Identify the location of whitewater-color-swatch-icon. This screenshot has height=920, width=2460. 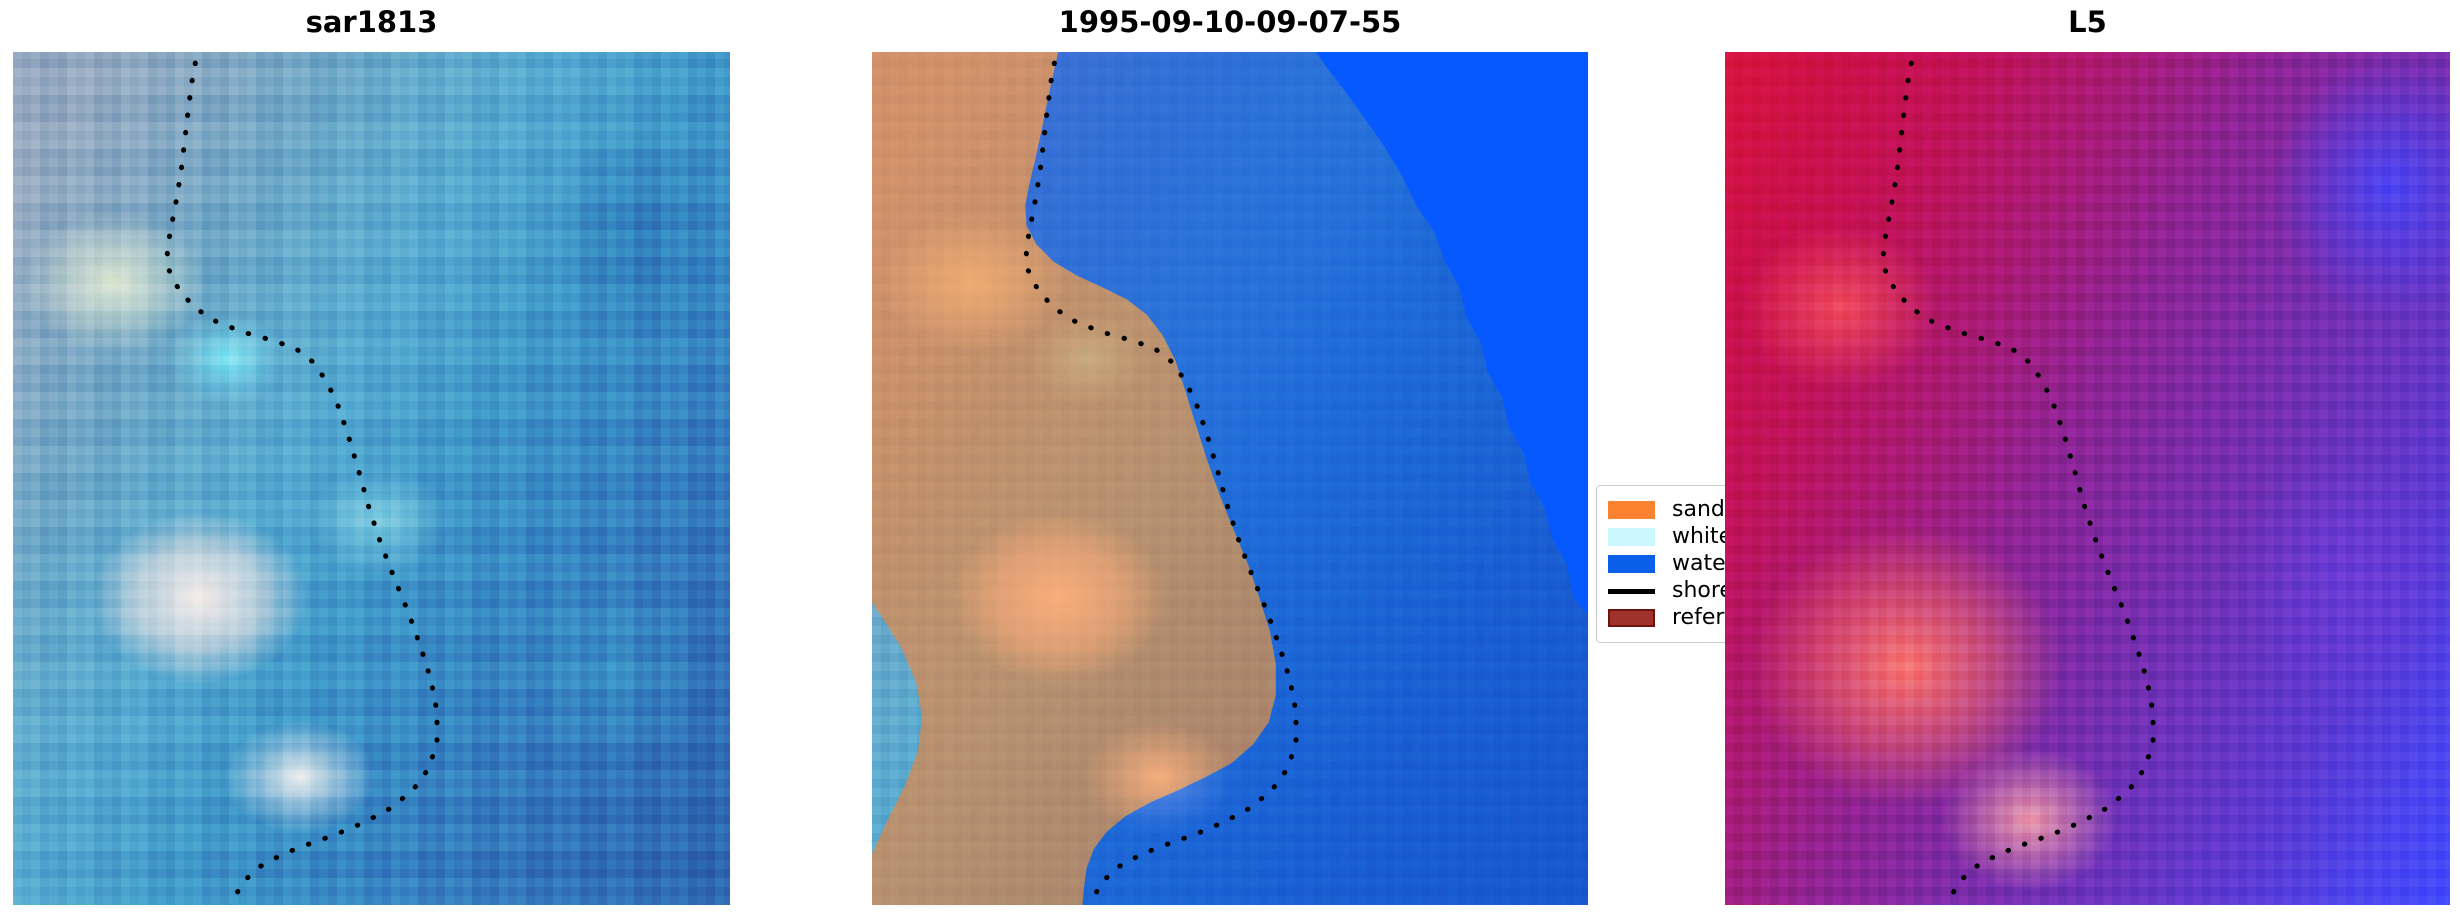
(1631, 537).